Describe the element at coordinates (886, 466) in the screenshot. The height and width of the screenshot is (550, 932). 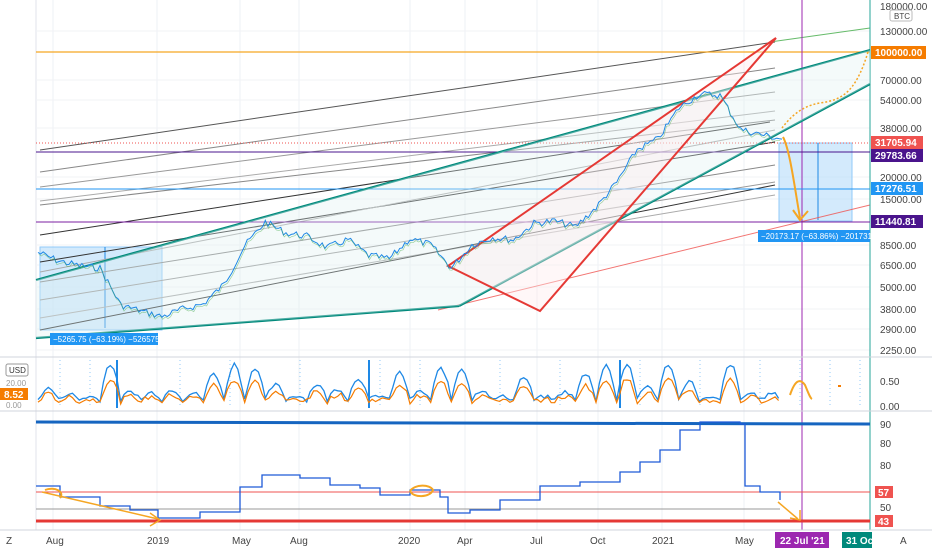
I see `osc-tick: 80` at that location.